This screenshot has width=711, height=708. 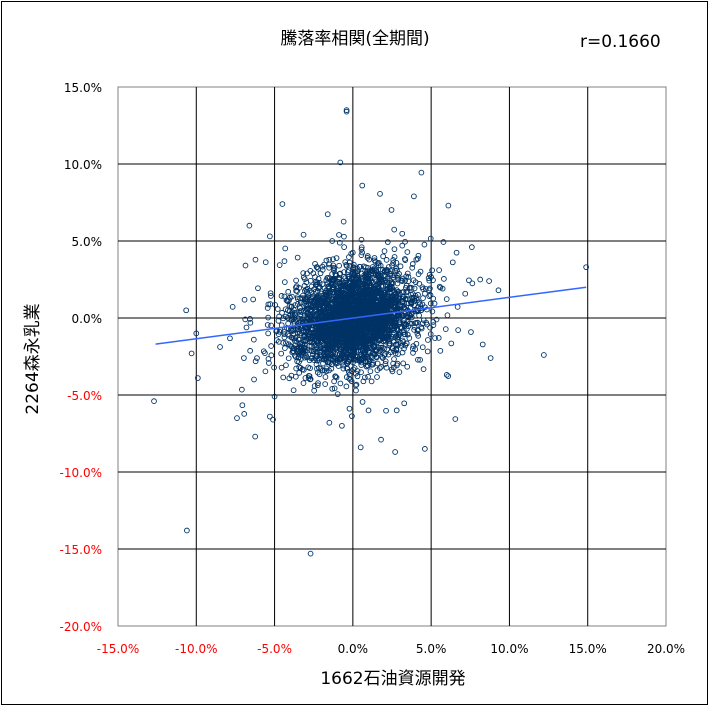 I want to click on x-tick-labels: -15.0% -10.0% -5.0% 0.0% 5.0% 10.0% 15.0% 20.0%, so click(x=391, y=649).